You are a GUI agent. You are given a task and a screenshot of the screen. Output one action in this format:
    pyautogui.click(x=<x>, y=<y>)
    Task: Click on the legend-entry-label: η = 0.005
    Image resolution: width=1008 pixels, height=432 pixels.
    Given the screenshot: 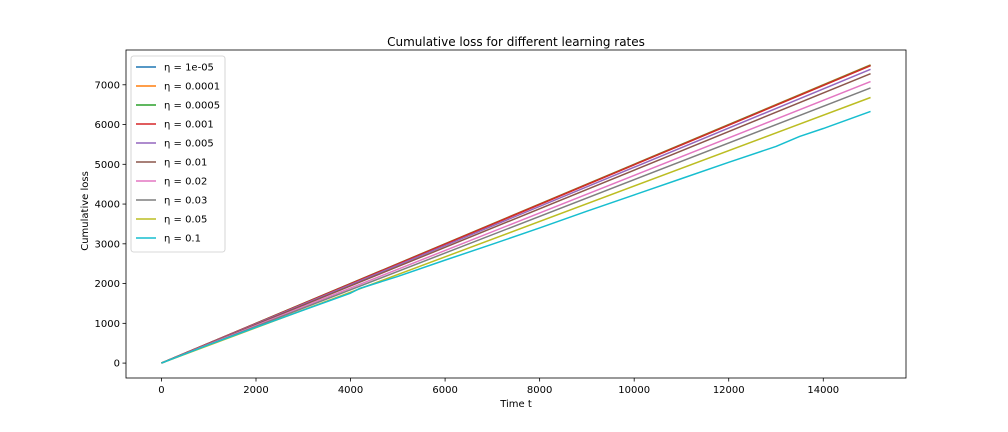 What is the action you would take?
    pyautogui.click(x=189, y=144)
    